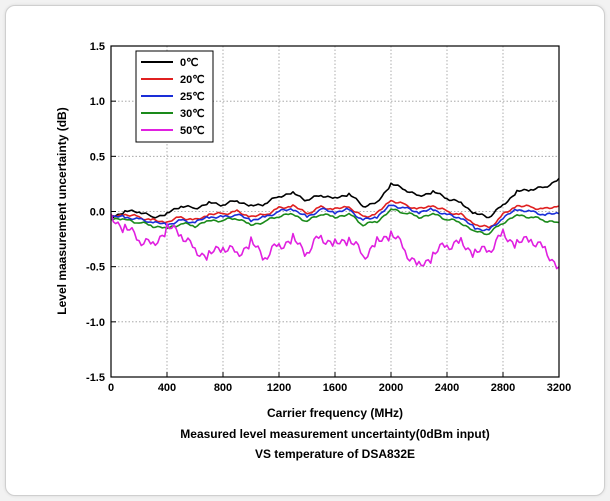  I want to click on series-layer, so click(335, 223).